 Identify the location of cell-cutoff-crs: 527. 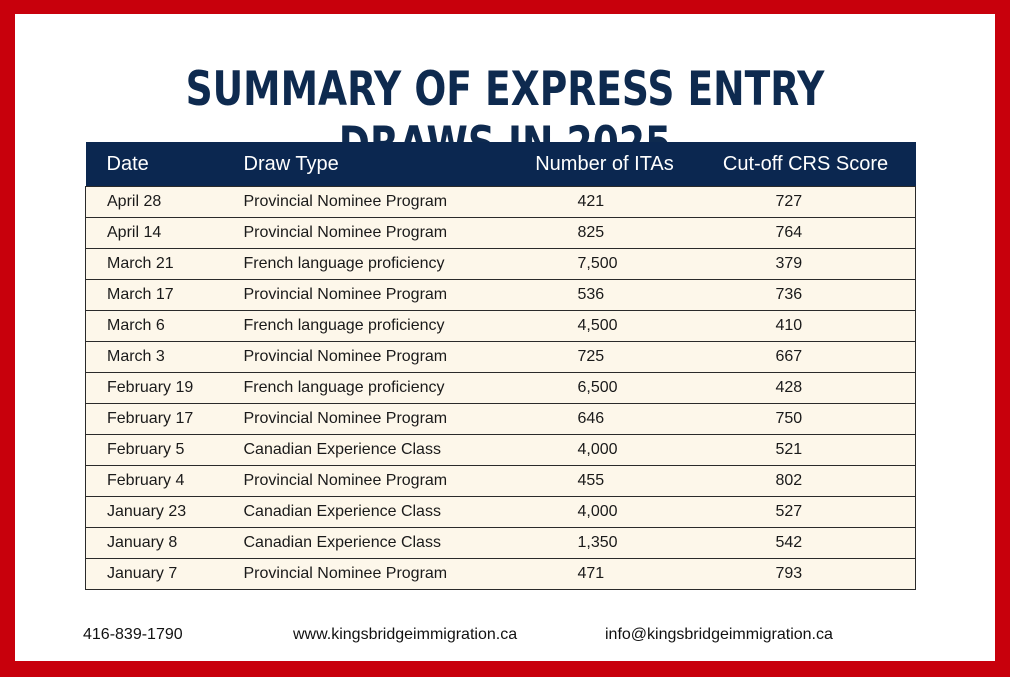
(805, 512).